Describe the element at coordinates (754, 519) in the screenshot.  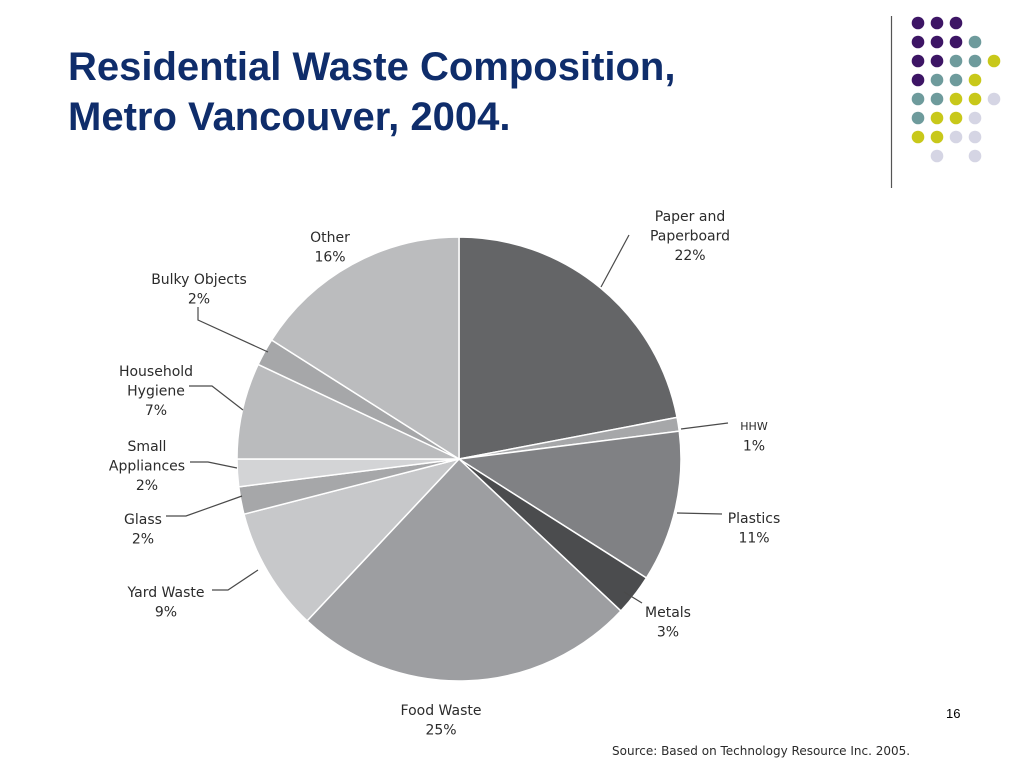
I see `slice-label-plastics: Plastics` at that location.